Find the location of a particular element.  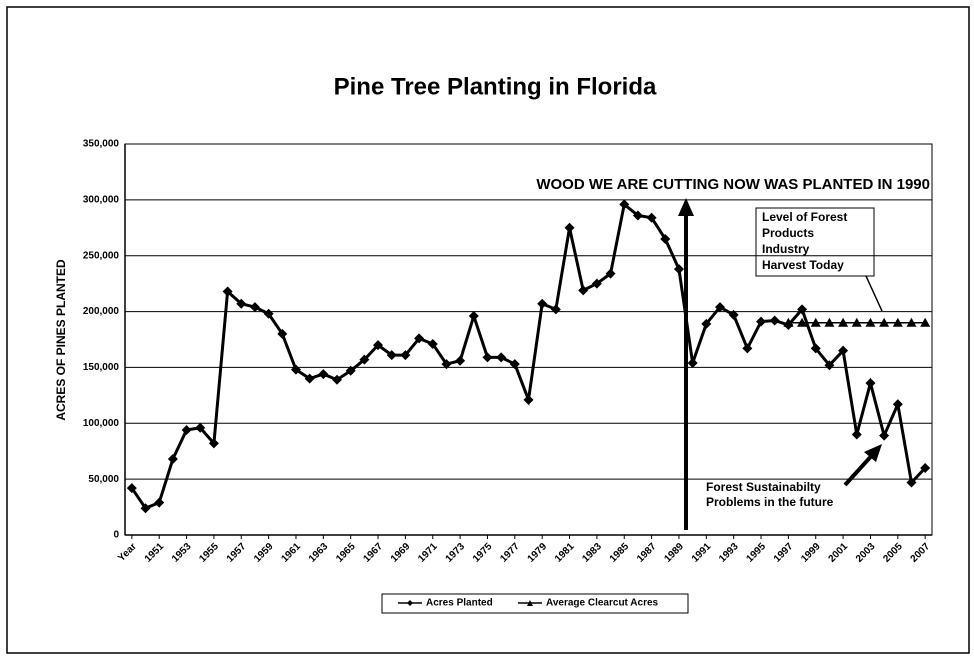

annotation: Problems in the future is located at coordinates (770, 502).